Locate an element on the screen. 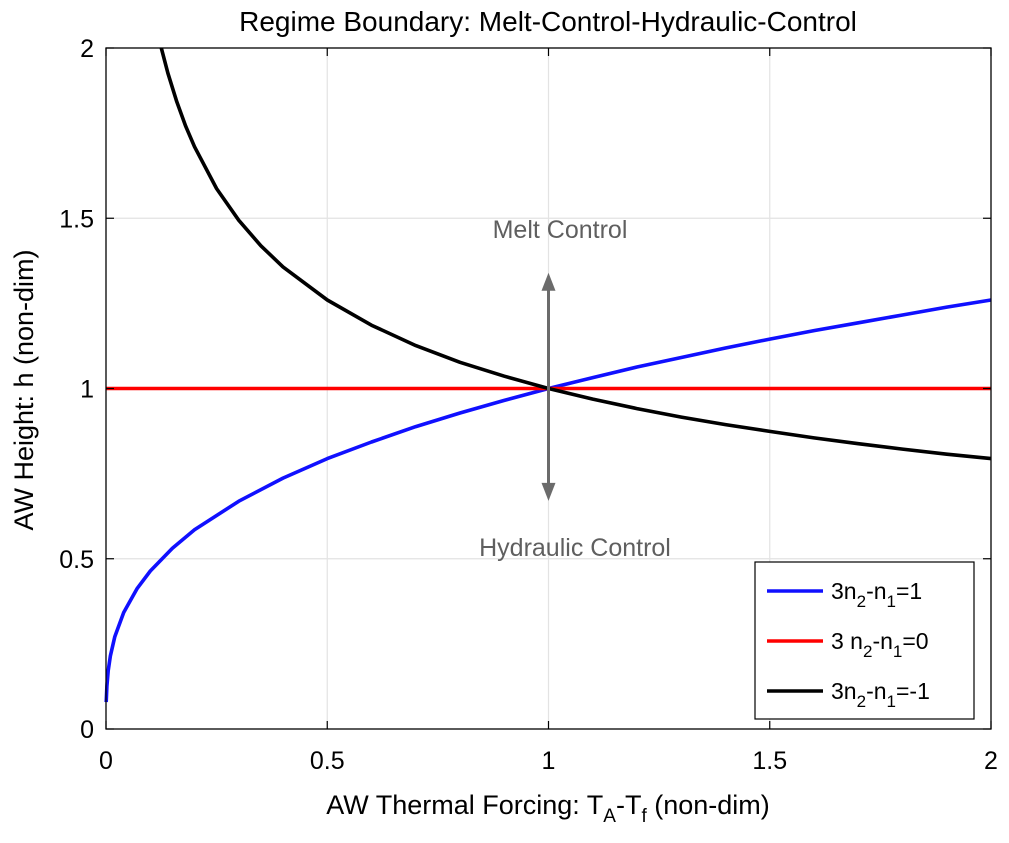 This screenshot has height=843, width=1009. x-tick-label-0: 0 is located at coordinates (106, 761).